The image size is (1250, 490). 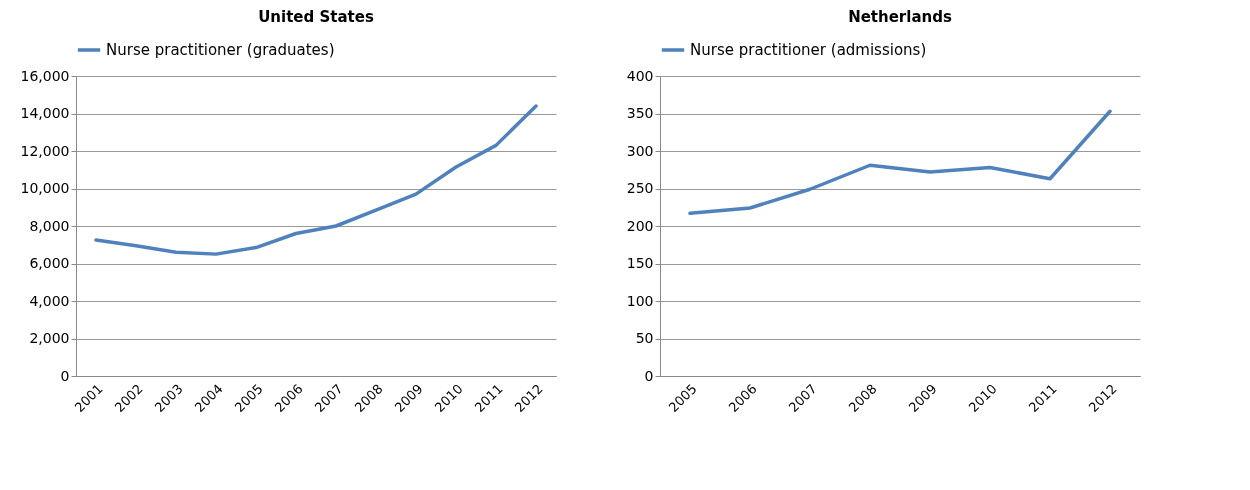 I want to click on y-tick-label: 2,000, so click(x=49, y=338).